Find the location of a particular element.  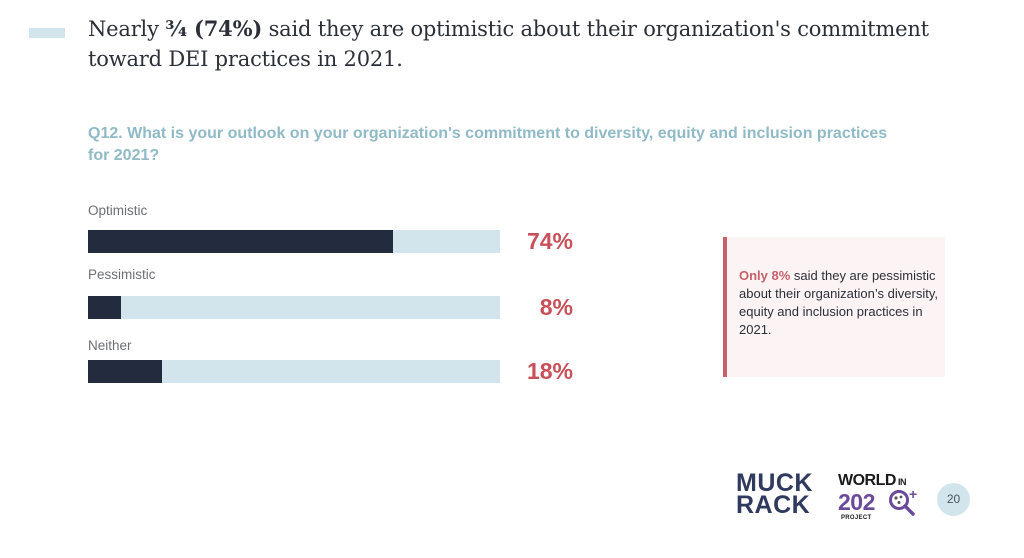

headline-bold: ¾ (74%) is located at coordinates (214, 28).